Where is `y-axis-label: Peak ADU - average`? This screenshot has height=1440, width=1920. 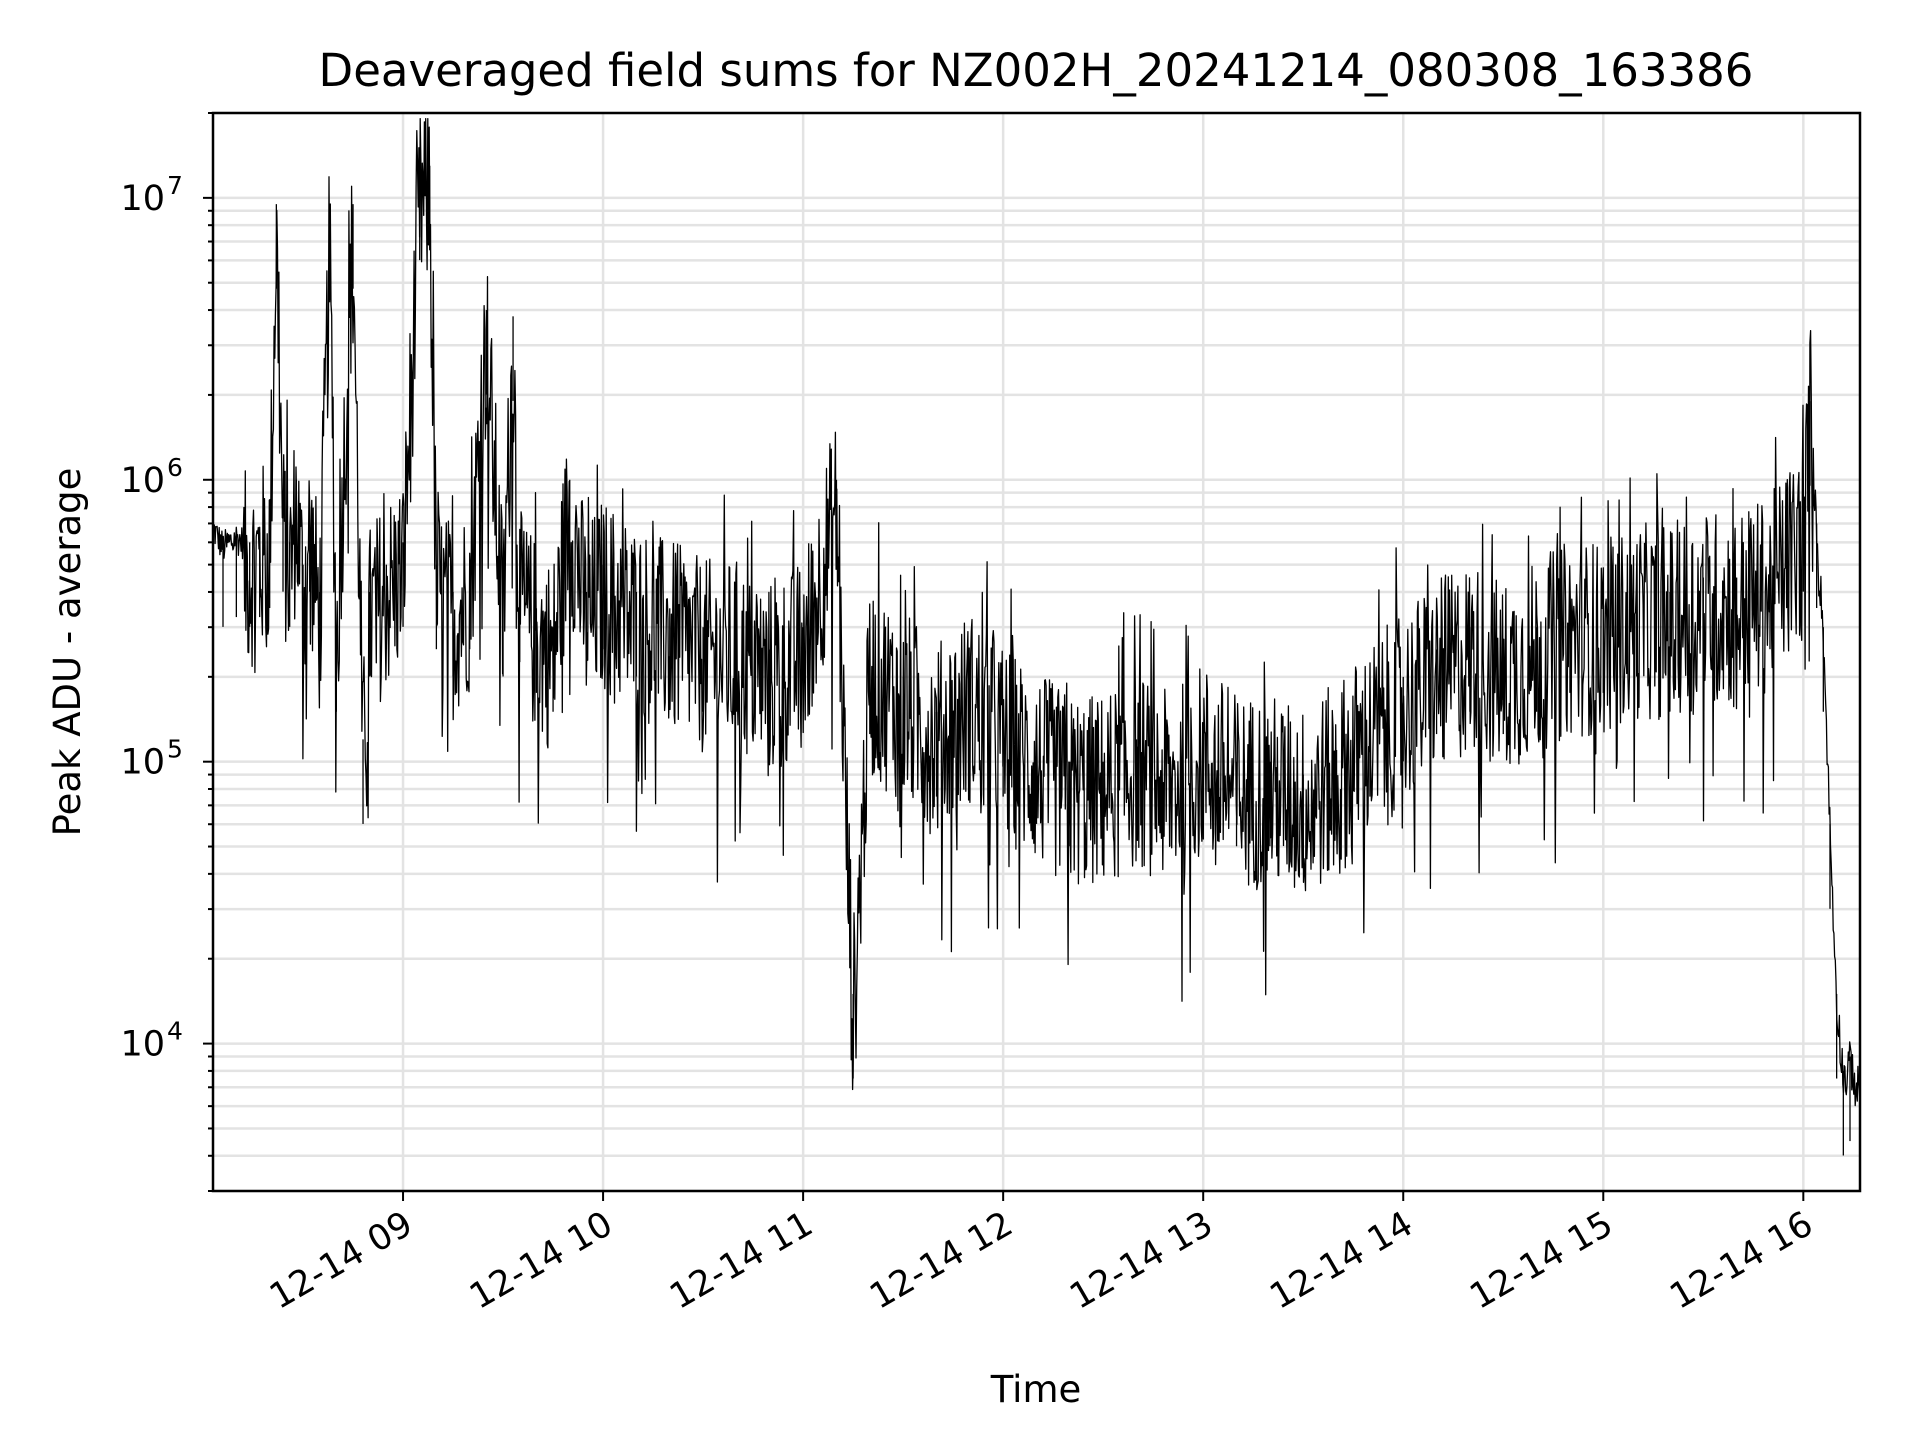
y-axis-label: Peak ADU - average is located at coordinates (67, 652).